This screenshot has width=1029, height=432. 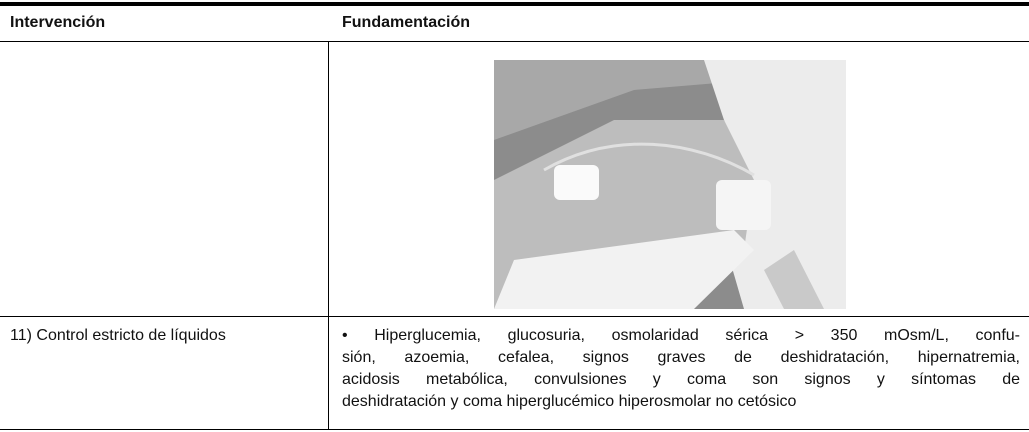 What do you see at coordinates (514, 429) in the screenshot?
I see `bottom-rule` at bounding box center [514, 429].